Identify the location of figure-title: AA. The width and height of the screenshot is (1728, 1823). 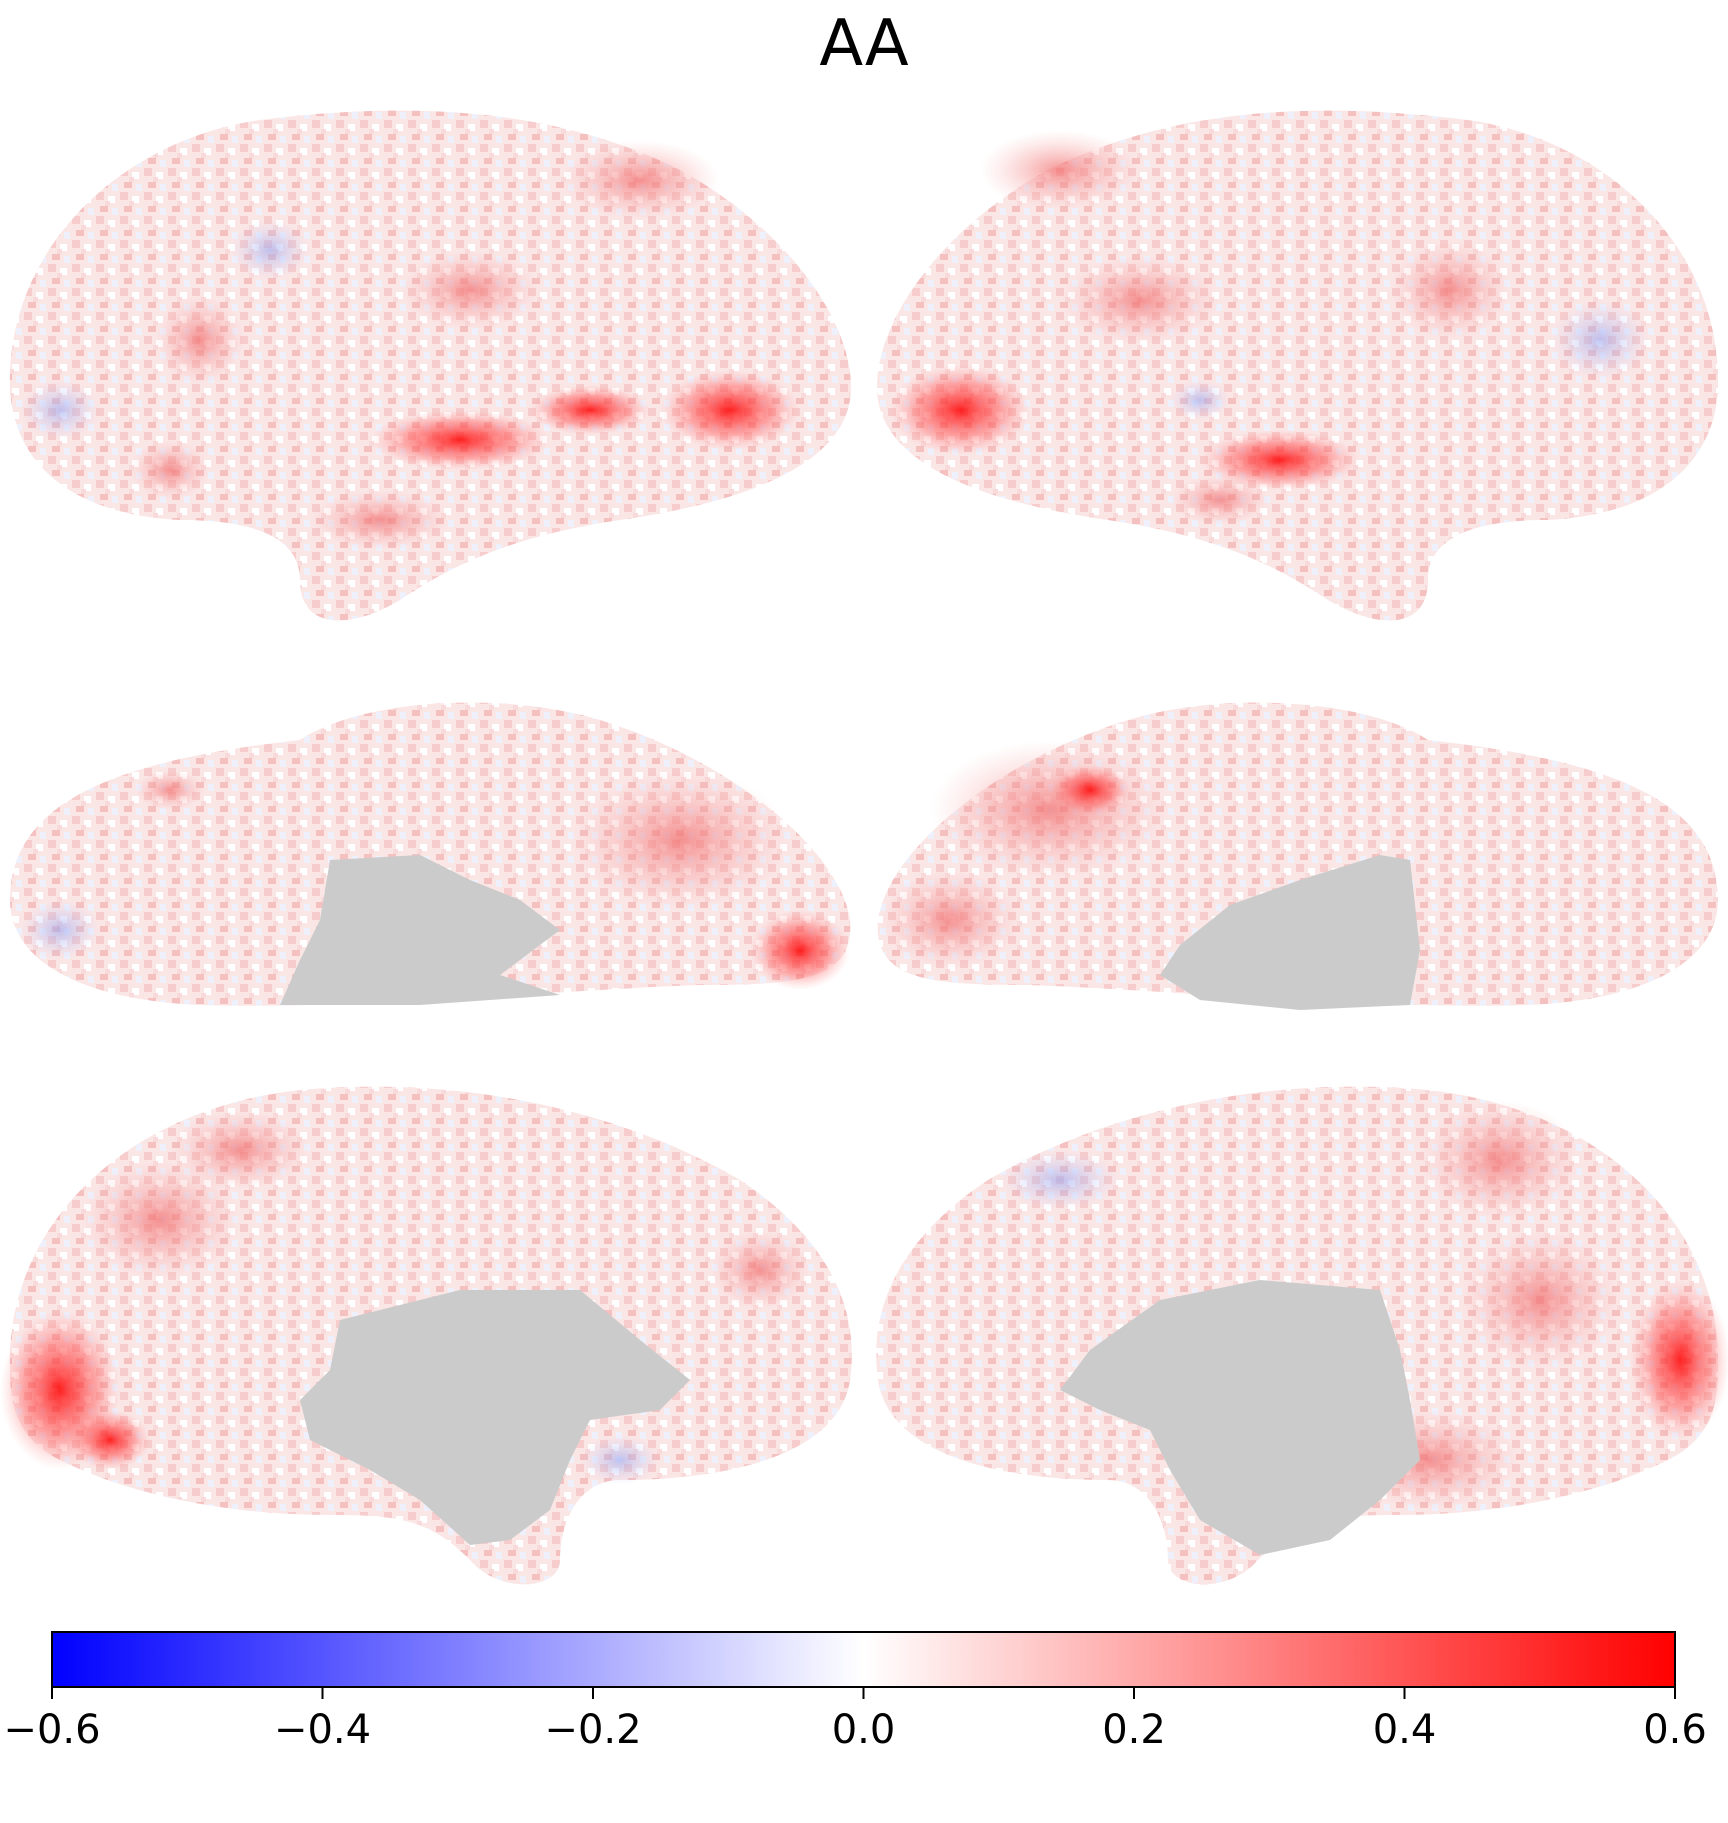
(864, 44).